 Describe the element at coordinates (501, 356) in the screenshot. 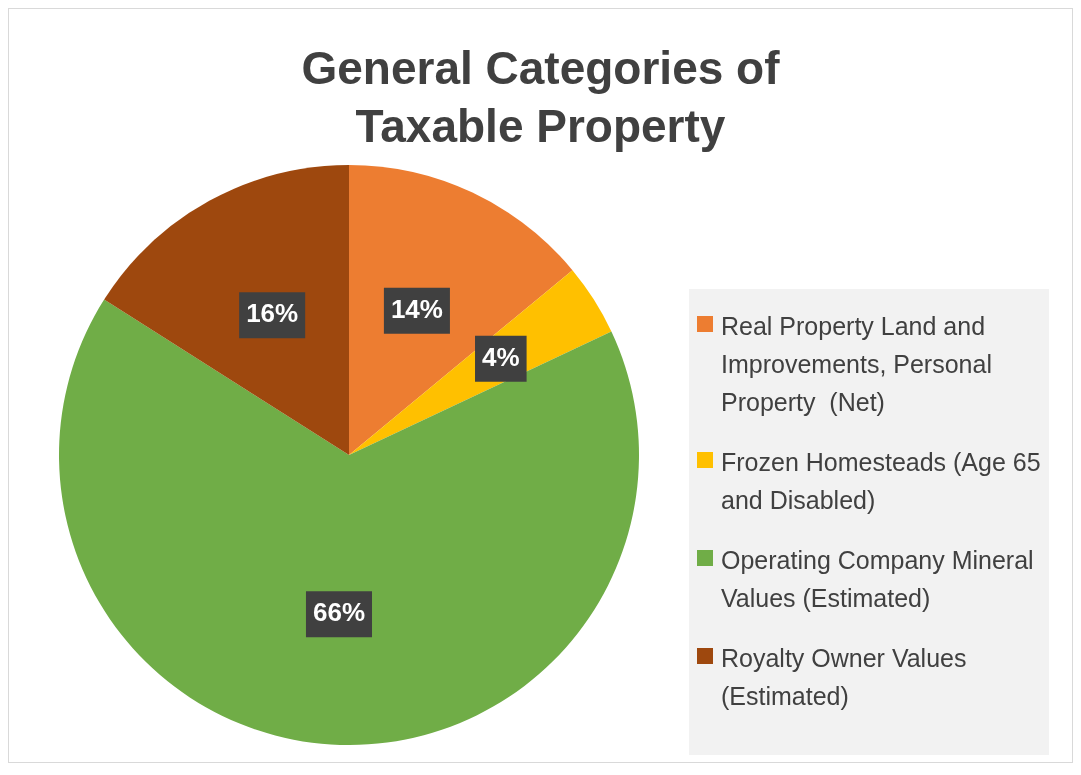

I see `data-label: 4%` at that location.